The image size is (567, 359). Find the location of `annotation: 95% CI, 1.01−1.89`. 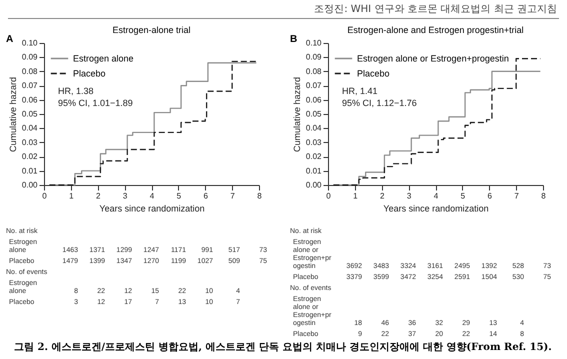

annotation: 95% CI, 1.01−1.89 is located at coordinates (95, 103).